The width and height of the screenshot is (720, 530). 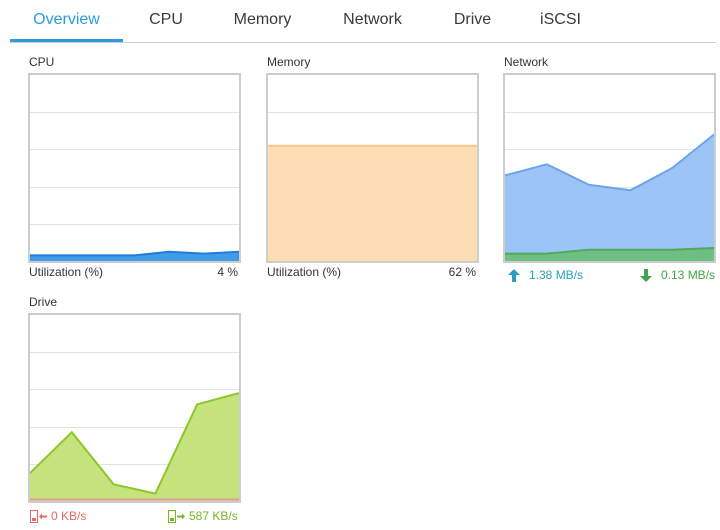 What do you see at coordinates (688, 275) in the screenshot?
I see `network-download-value: 0.13 MB/s` at bounding box center [688, 275].